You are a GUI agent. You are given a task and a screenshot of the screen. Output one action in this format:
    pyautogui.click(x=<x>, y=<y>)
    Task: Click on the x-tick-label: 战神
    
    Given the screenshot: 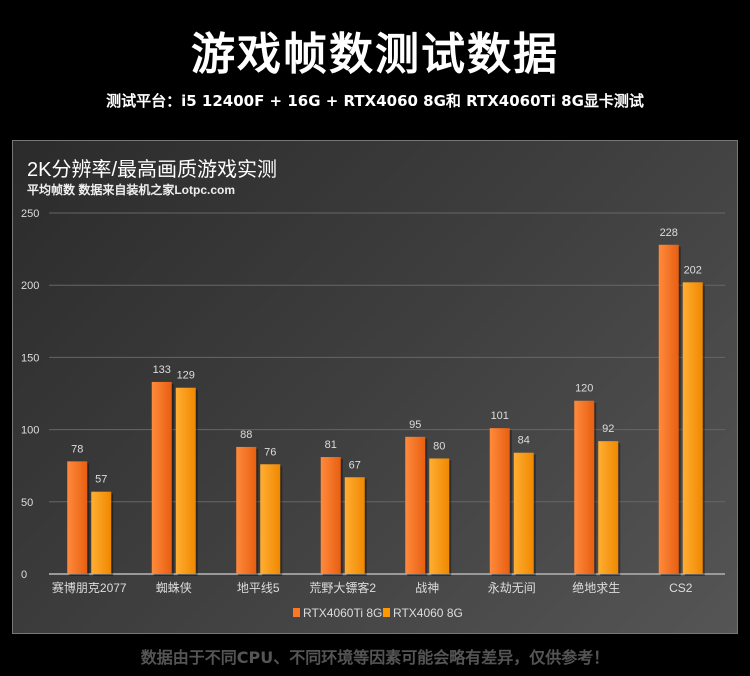 What is the action you would take?
    pyautogui.click(x=427, y=588)
    